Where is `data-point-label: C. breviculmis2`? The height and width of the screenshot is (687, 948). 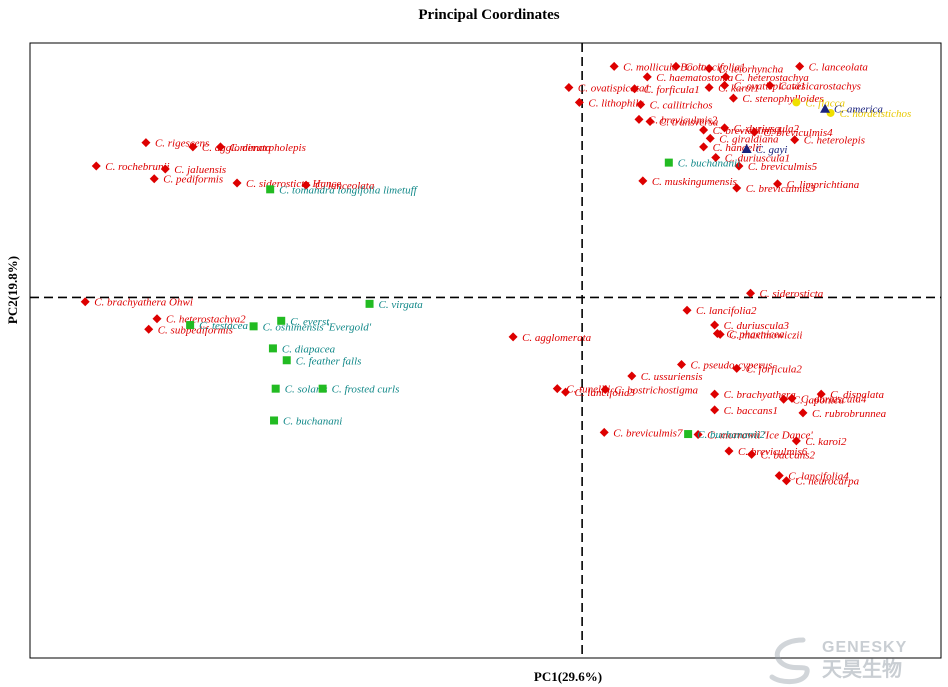 data-point-label: C. breviculmis2 is located at coordinates (683, 120).